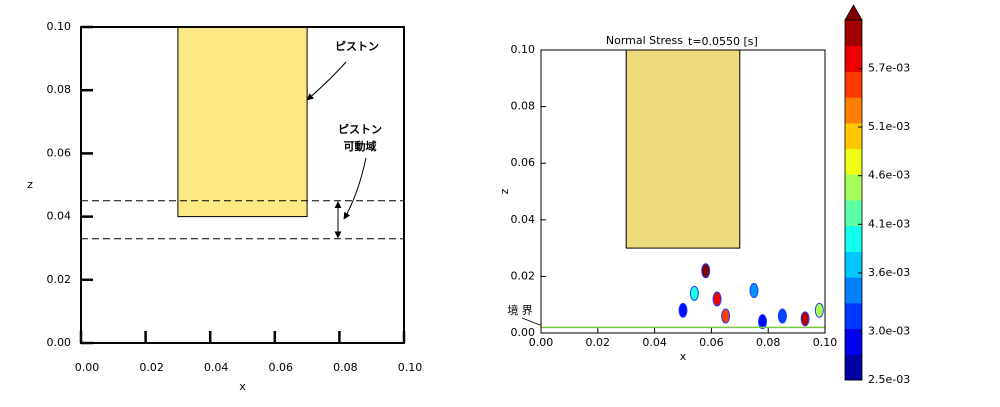 The width and height of the screenshot is (1000, 407). What do you see at coordinates (889, 126) in the screenshot?
I see `colorbar-tick-label: 5.1e-03` at bounding box center [889, 126].